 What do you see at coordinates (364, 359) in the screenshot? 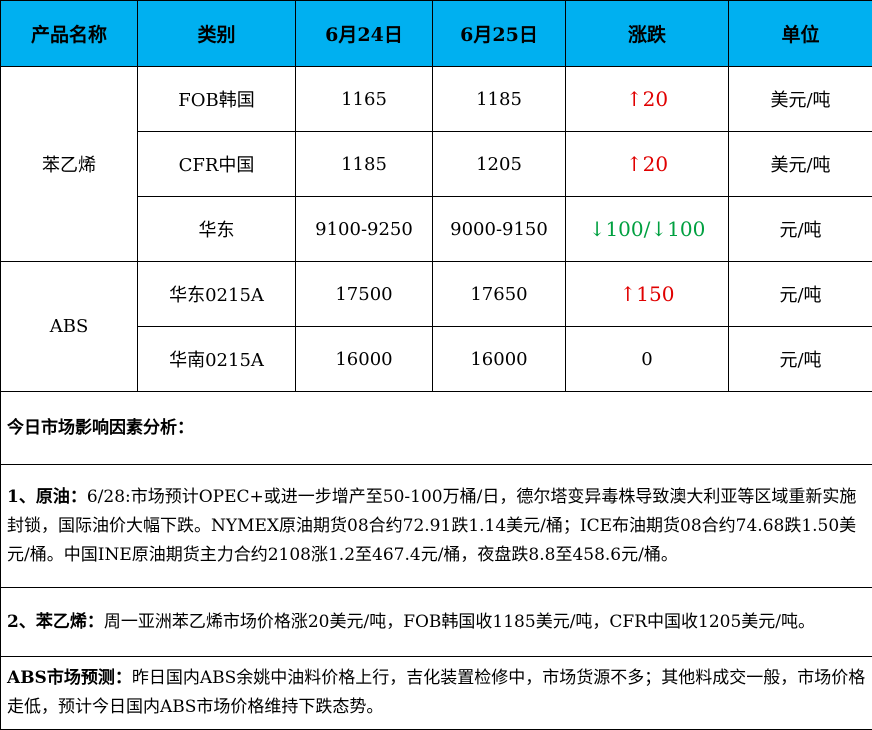
I see `price-jun24: 16000` at bounding box center [364, 359].